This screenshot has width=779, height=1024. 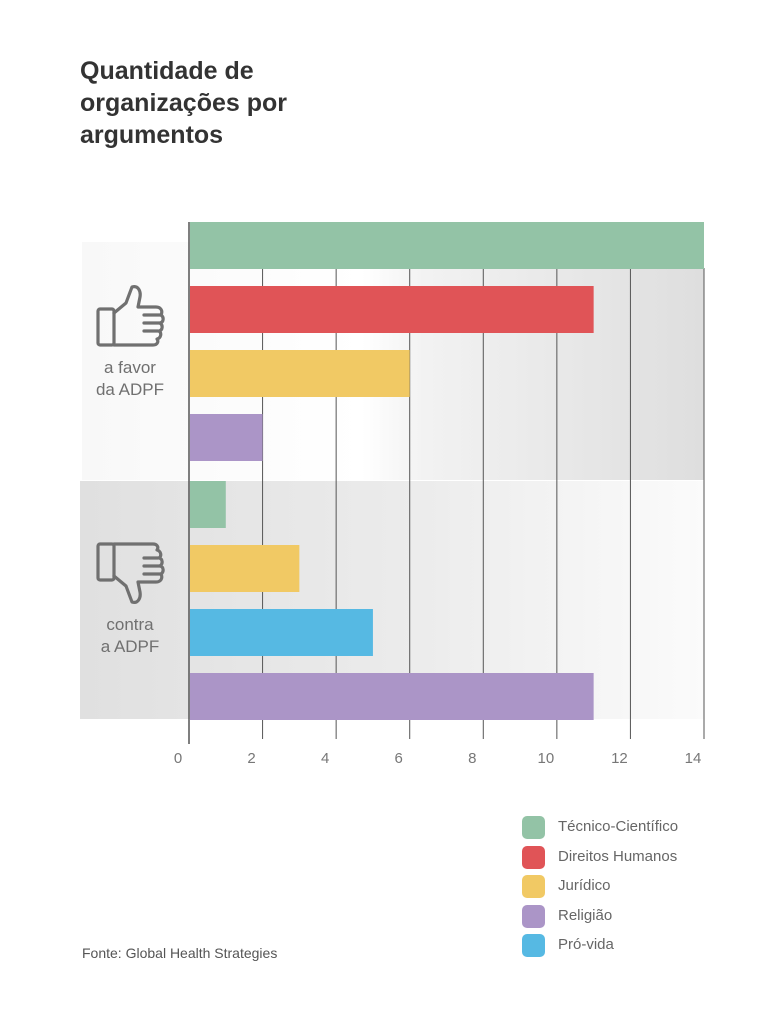 What do you see at coordinates (180, 953) in the screenshot?
I see `source-note: Fonte: Global Health Strategies` at bounding box center [180, 953].